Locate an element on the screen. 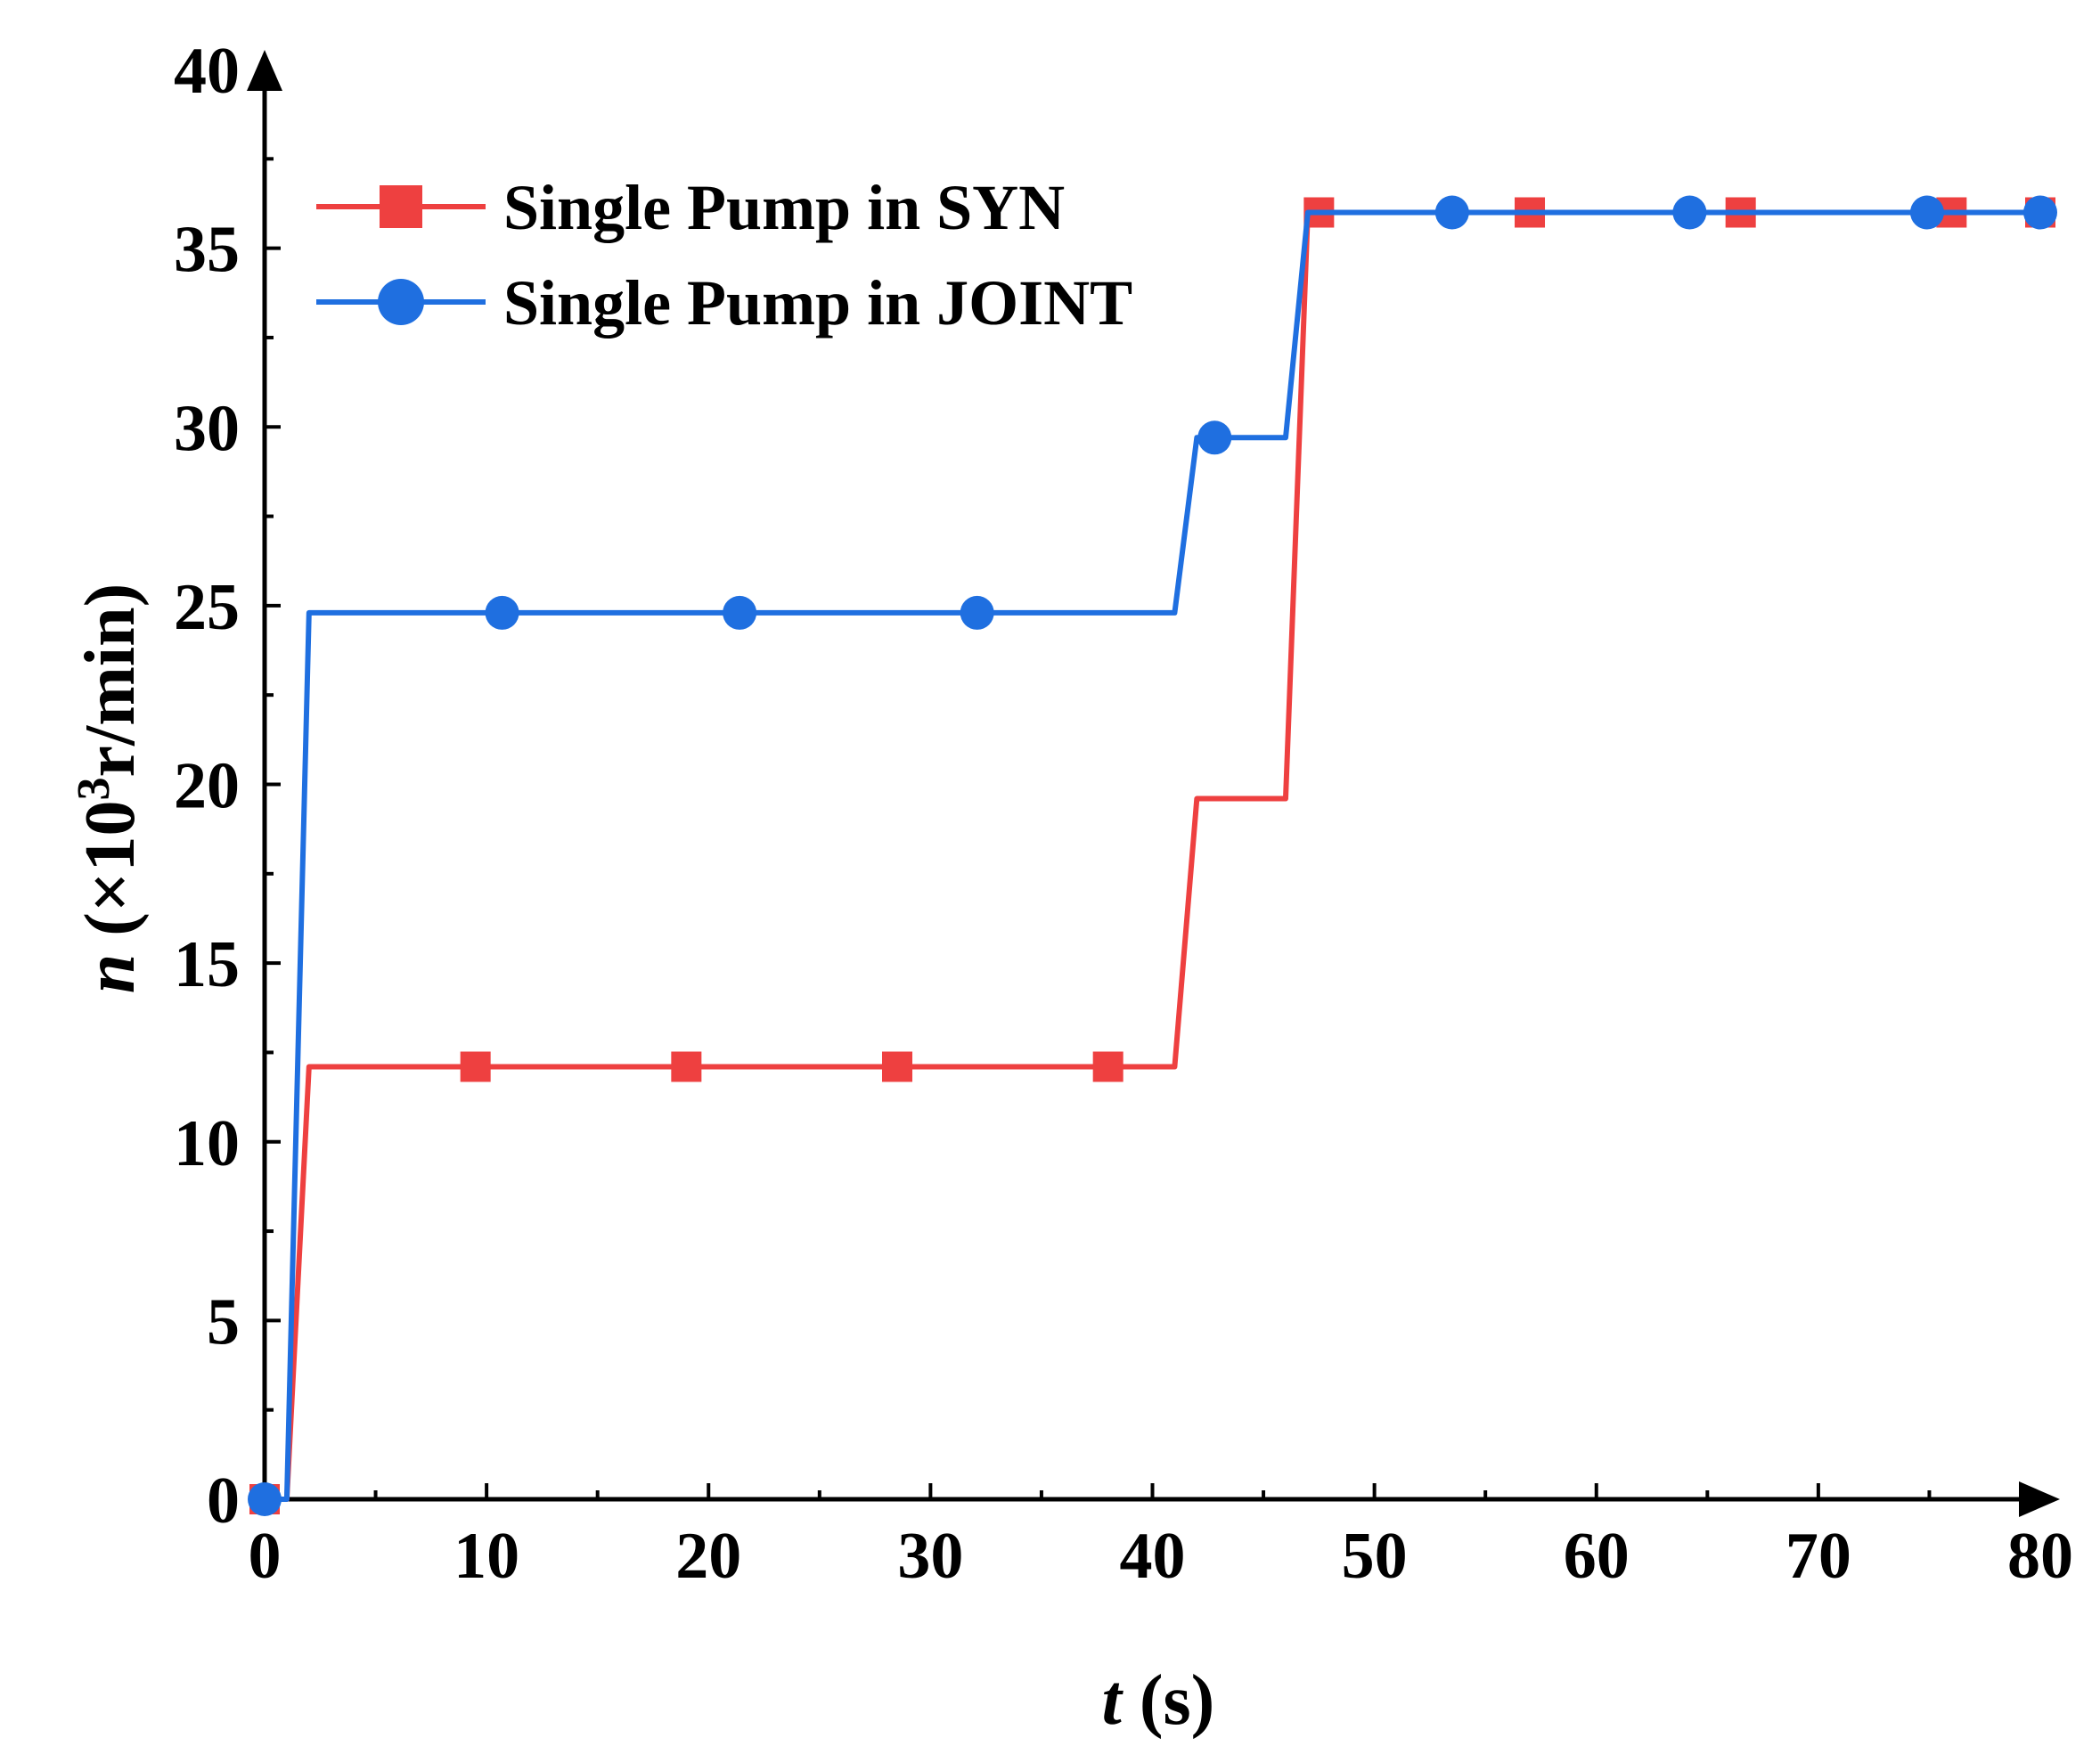 The image size is (2100, 1746). y-tick-label: 30 is located at coordinates (207, 429).